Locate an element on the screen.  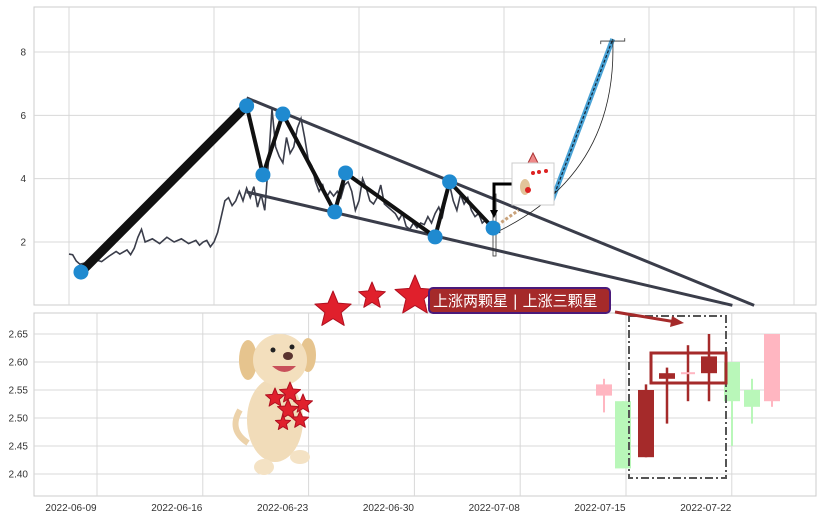
upper-y-tick-label: 4 is located at coordinates (23, 179).